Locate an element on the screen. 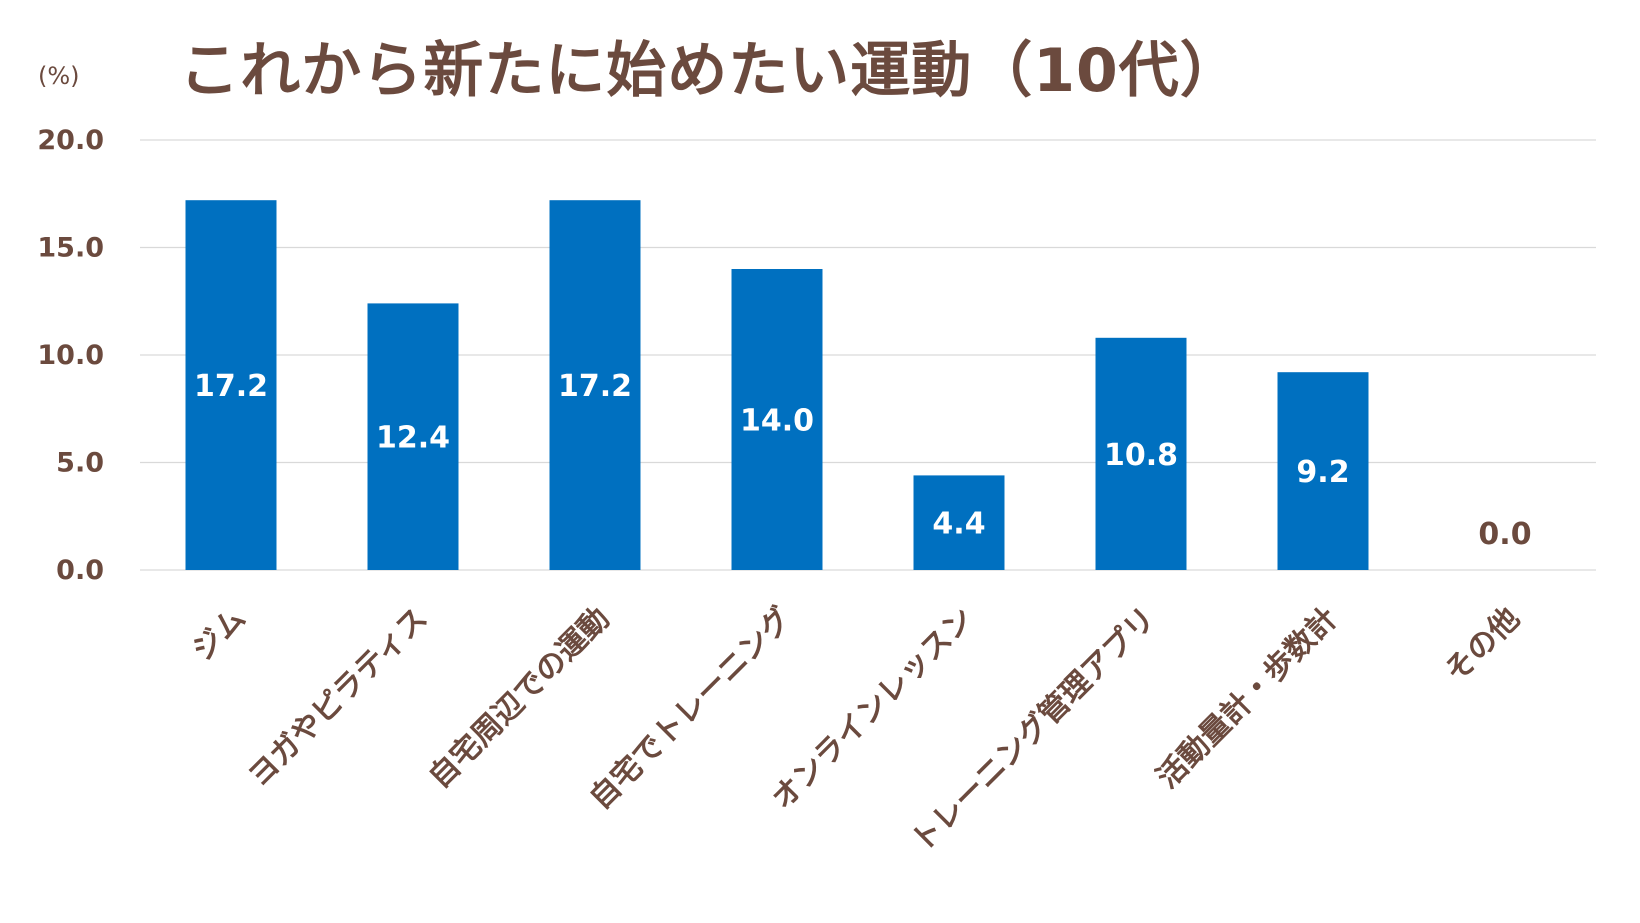  y-tick-label: 15.0 is located at coordinates (70, 248).